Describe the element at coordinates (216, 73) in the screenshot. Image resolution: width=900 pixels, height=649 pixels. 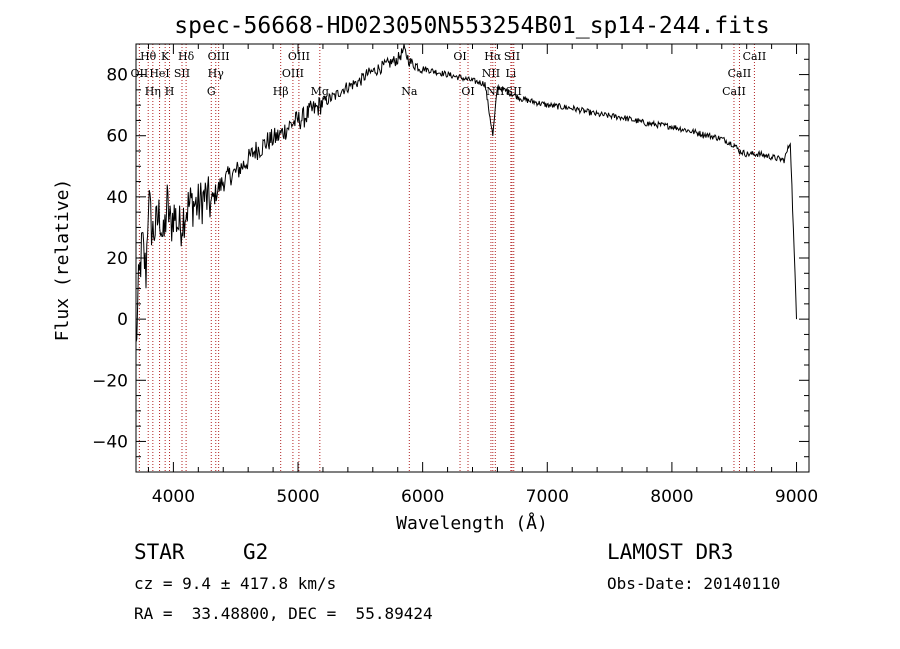
I see `marker-label-12: Hγ` at that location.